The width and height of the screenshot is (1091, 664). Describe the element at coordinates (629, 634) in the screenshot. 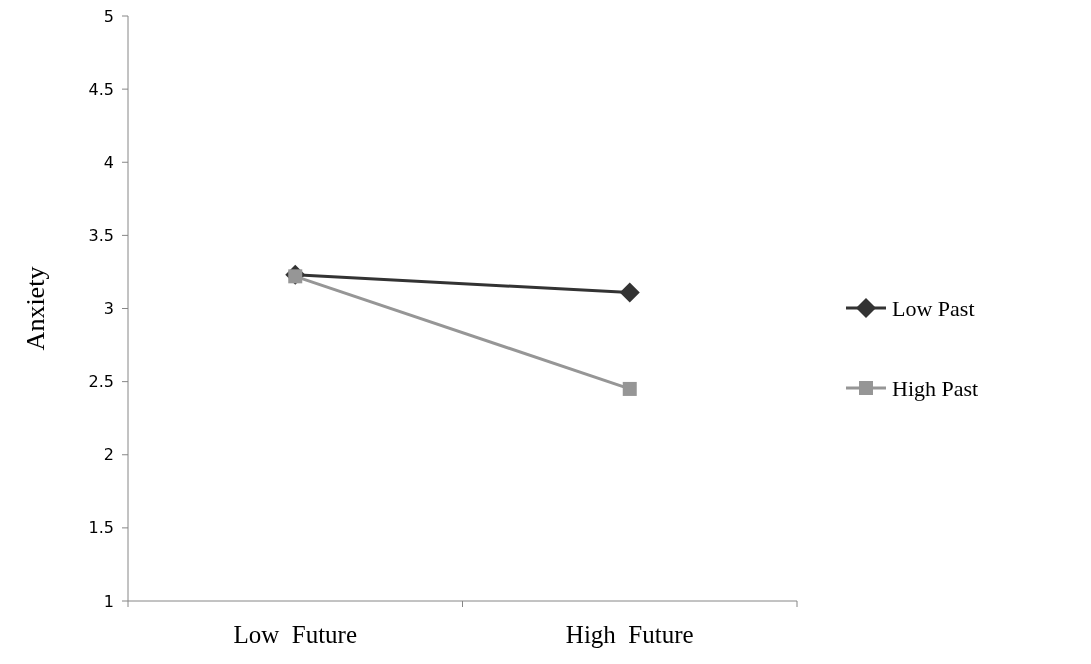

I see `x-tick-label: High Future` at that location.